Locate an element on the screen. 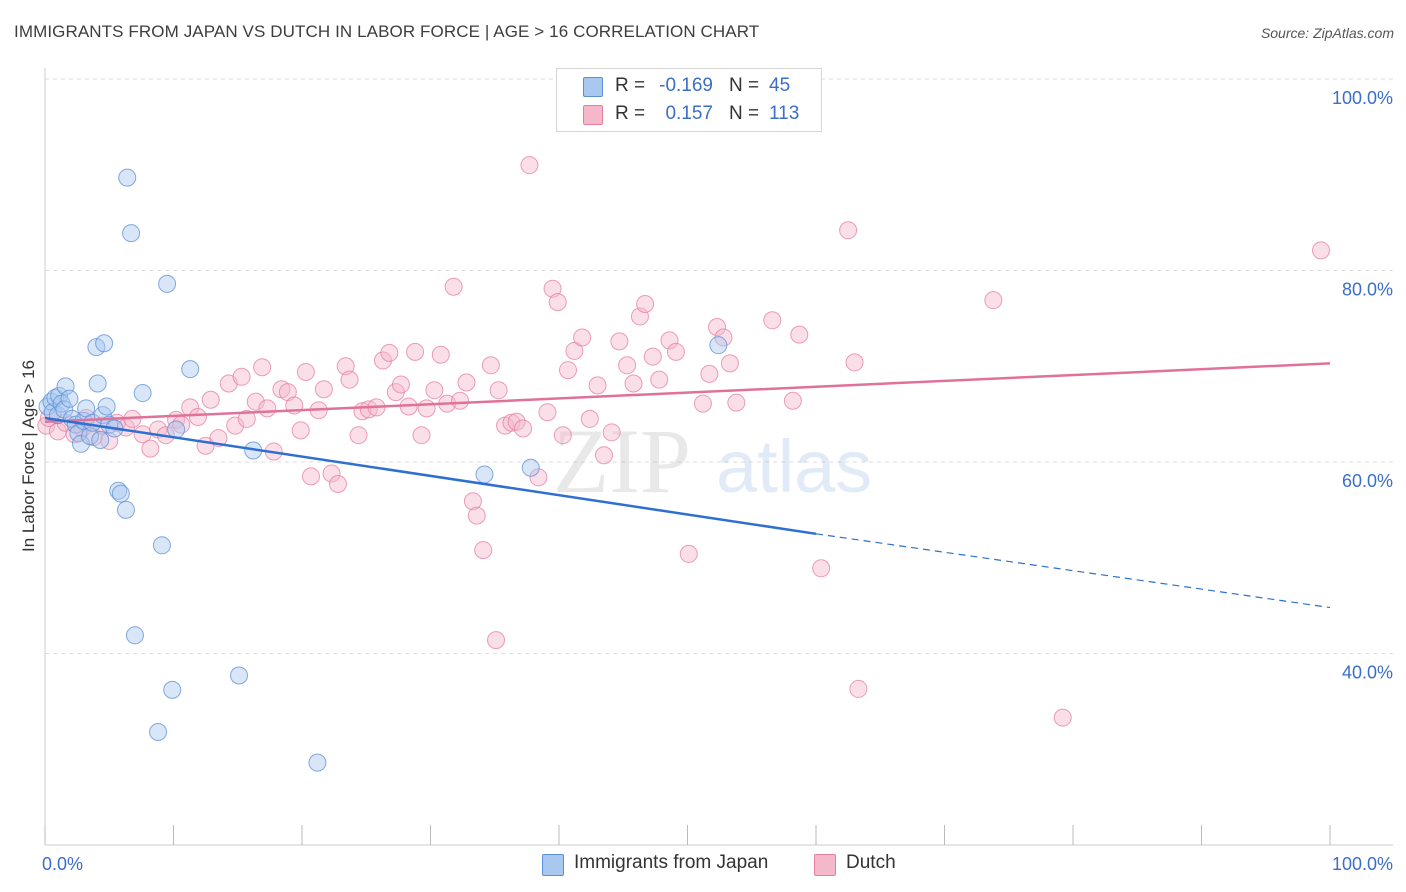  stats-swatch-dutch is located at coordinates (593, 115).